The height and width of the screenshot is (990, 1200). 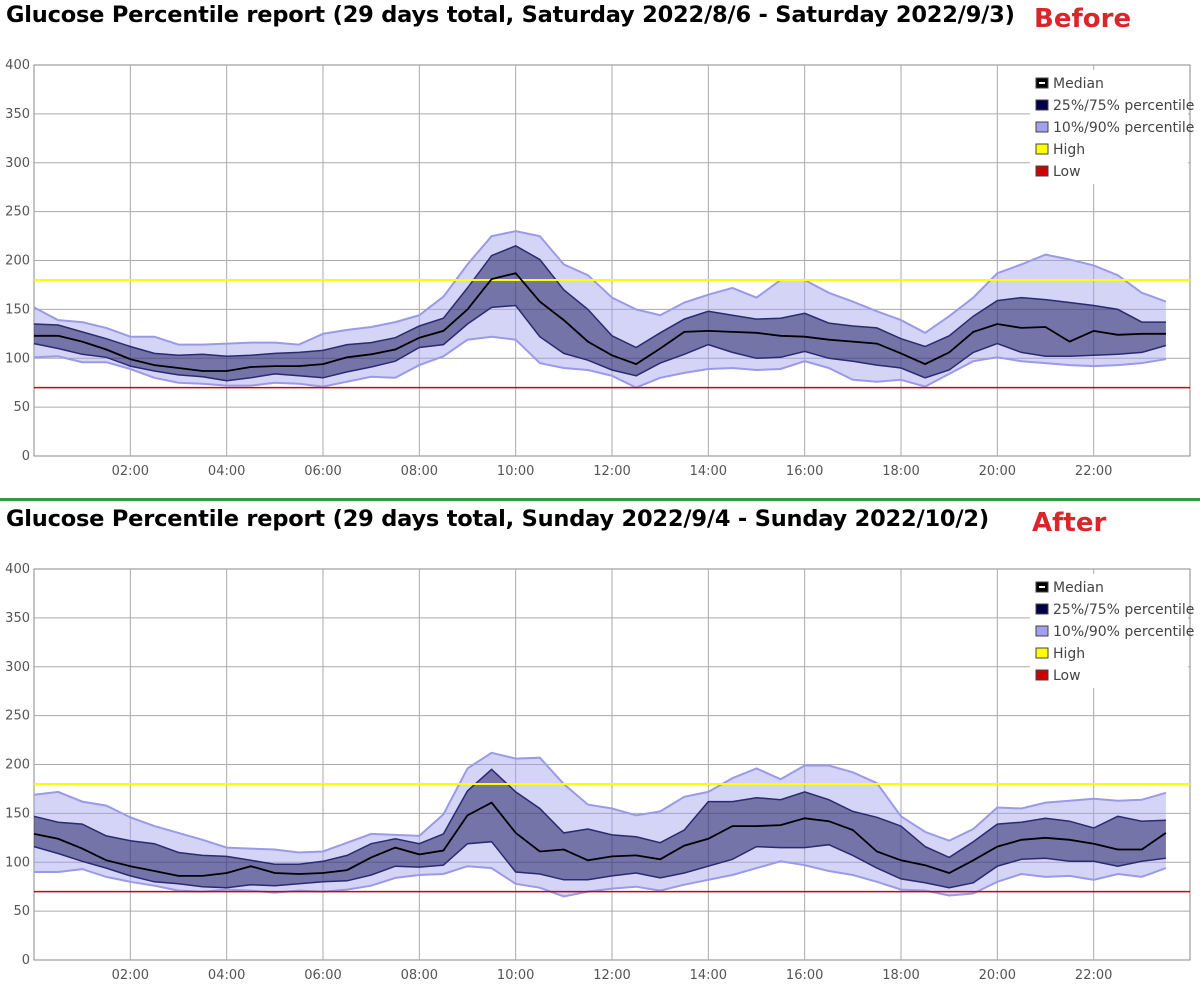 I want to click on after-label: After, so click(x=1069, y=523).